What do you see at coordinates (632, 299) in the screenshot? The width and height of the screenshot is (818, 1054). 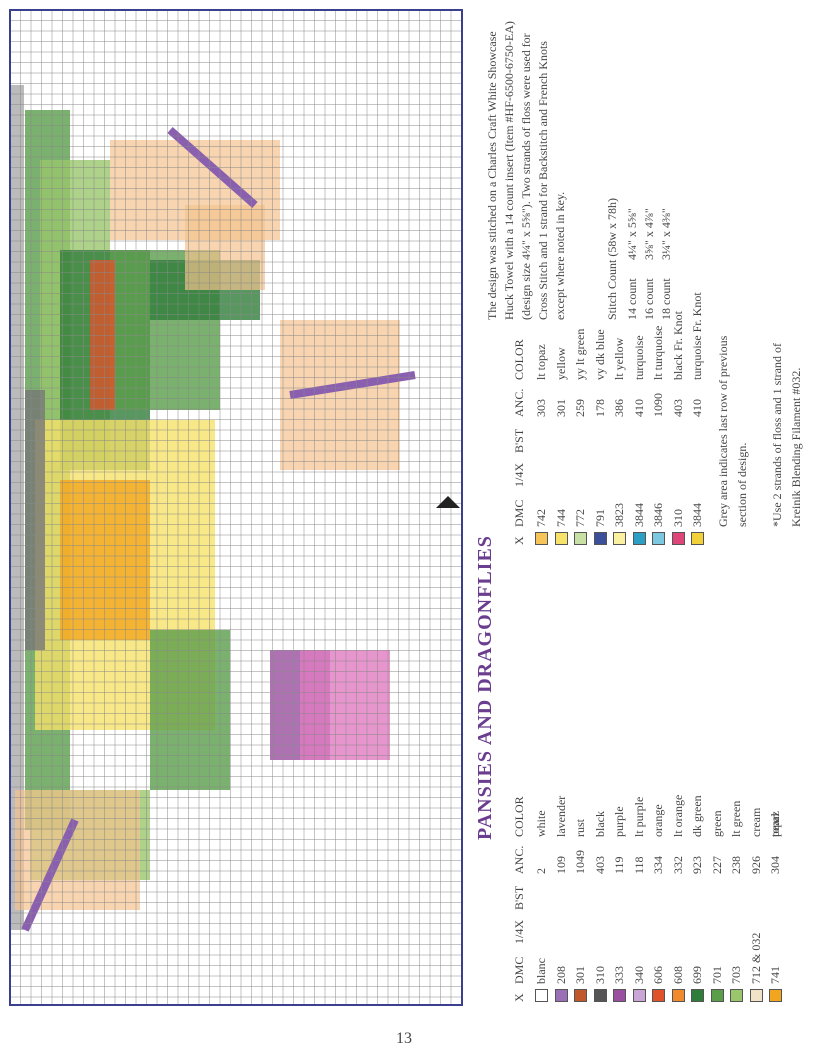 I see `count: 14 count` at bounding box center [632, 299].